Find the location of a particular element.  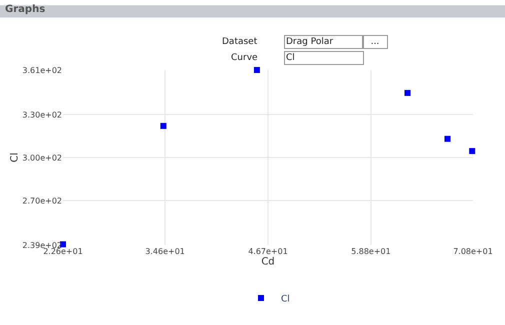

chart-title: Graphs is located at coordinates (25, 9).